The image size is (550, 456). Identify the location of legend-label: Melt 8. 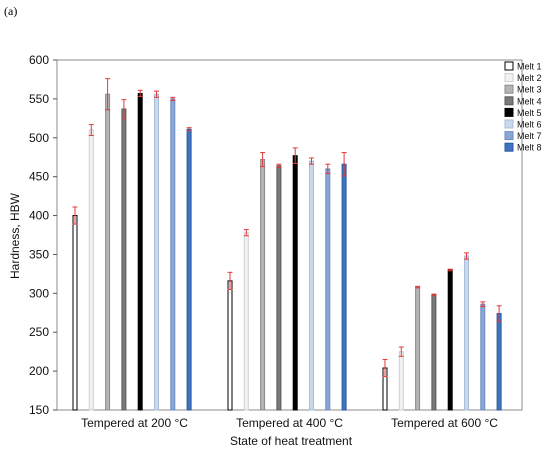
(529, 148).